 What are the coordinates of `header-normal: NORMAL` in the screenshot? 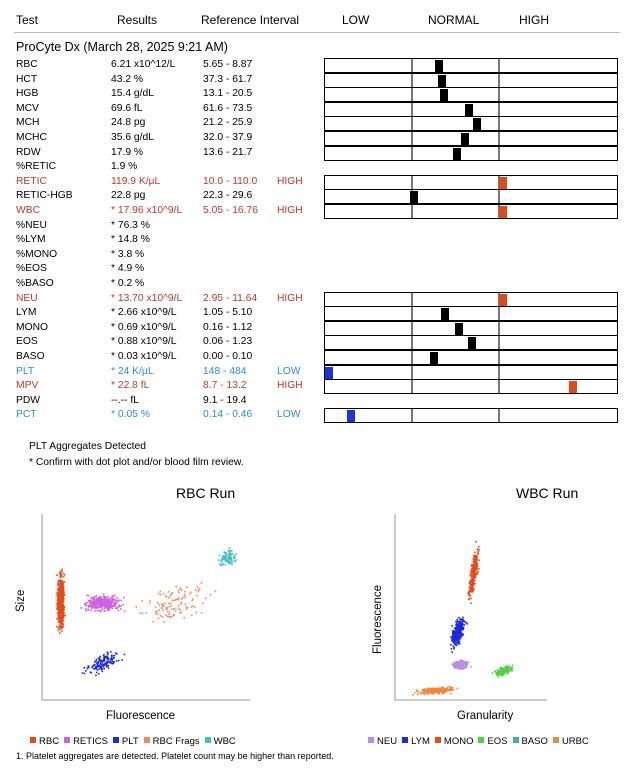 It's located at (454, 20).